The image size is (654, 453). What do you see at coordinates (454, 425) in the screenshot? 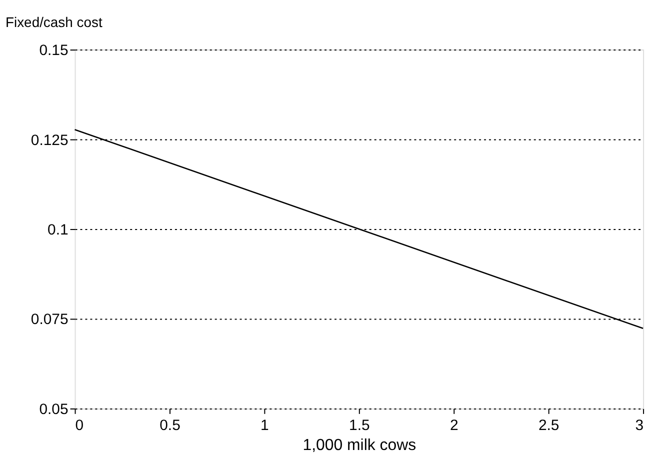
I see `x-tick-label: 2` at bounding box center [454, 425].